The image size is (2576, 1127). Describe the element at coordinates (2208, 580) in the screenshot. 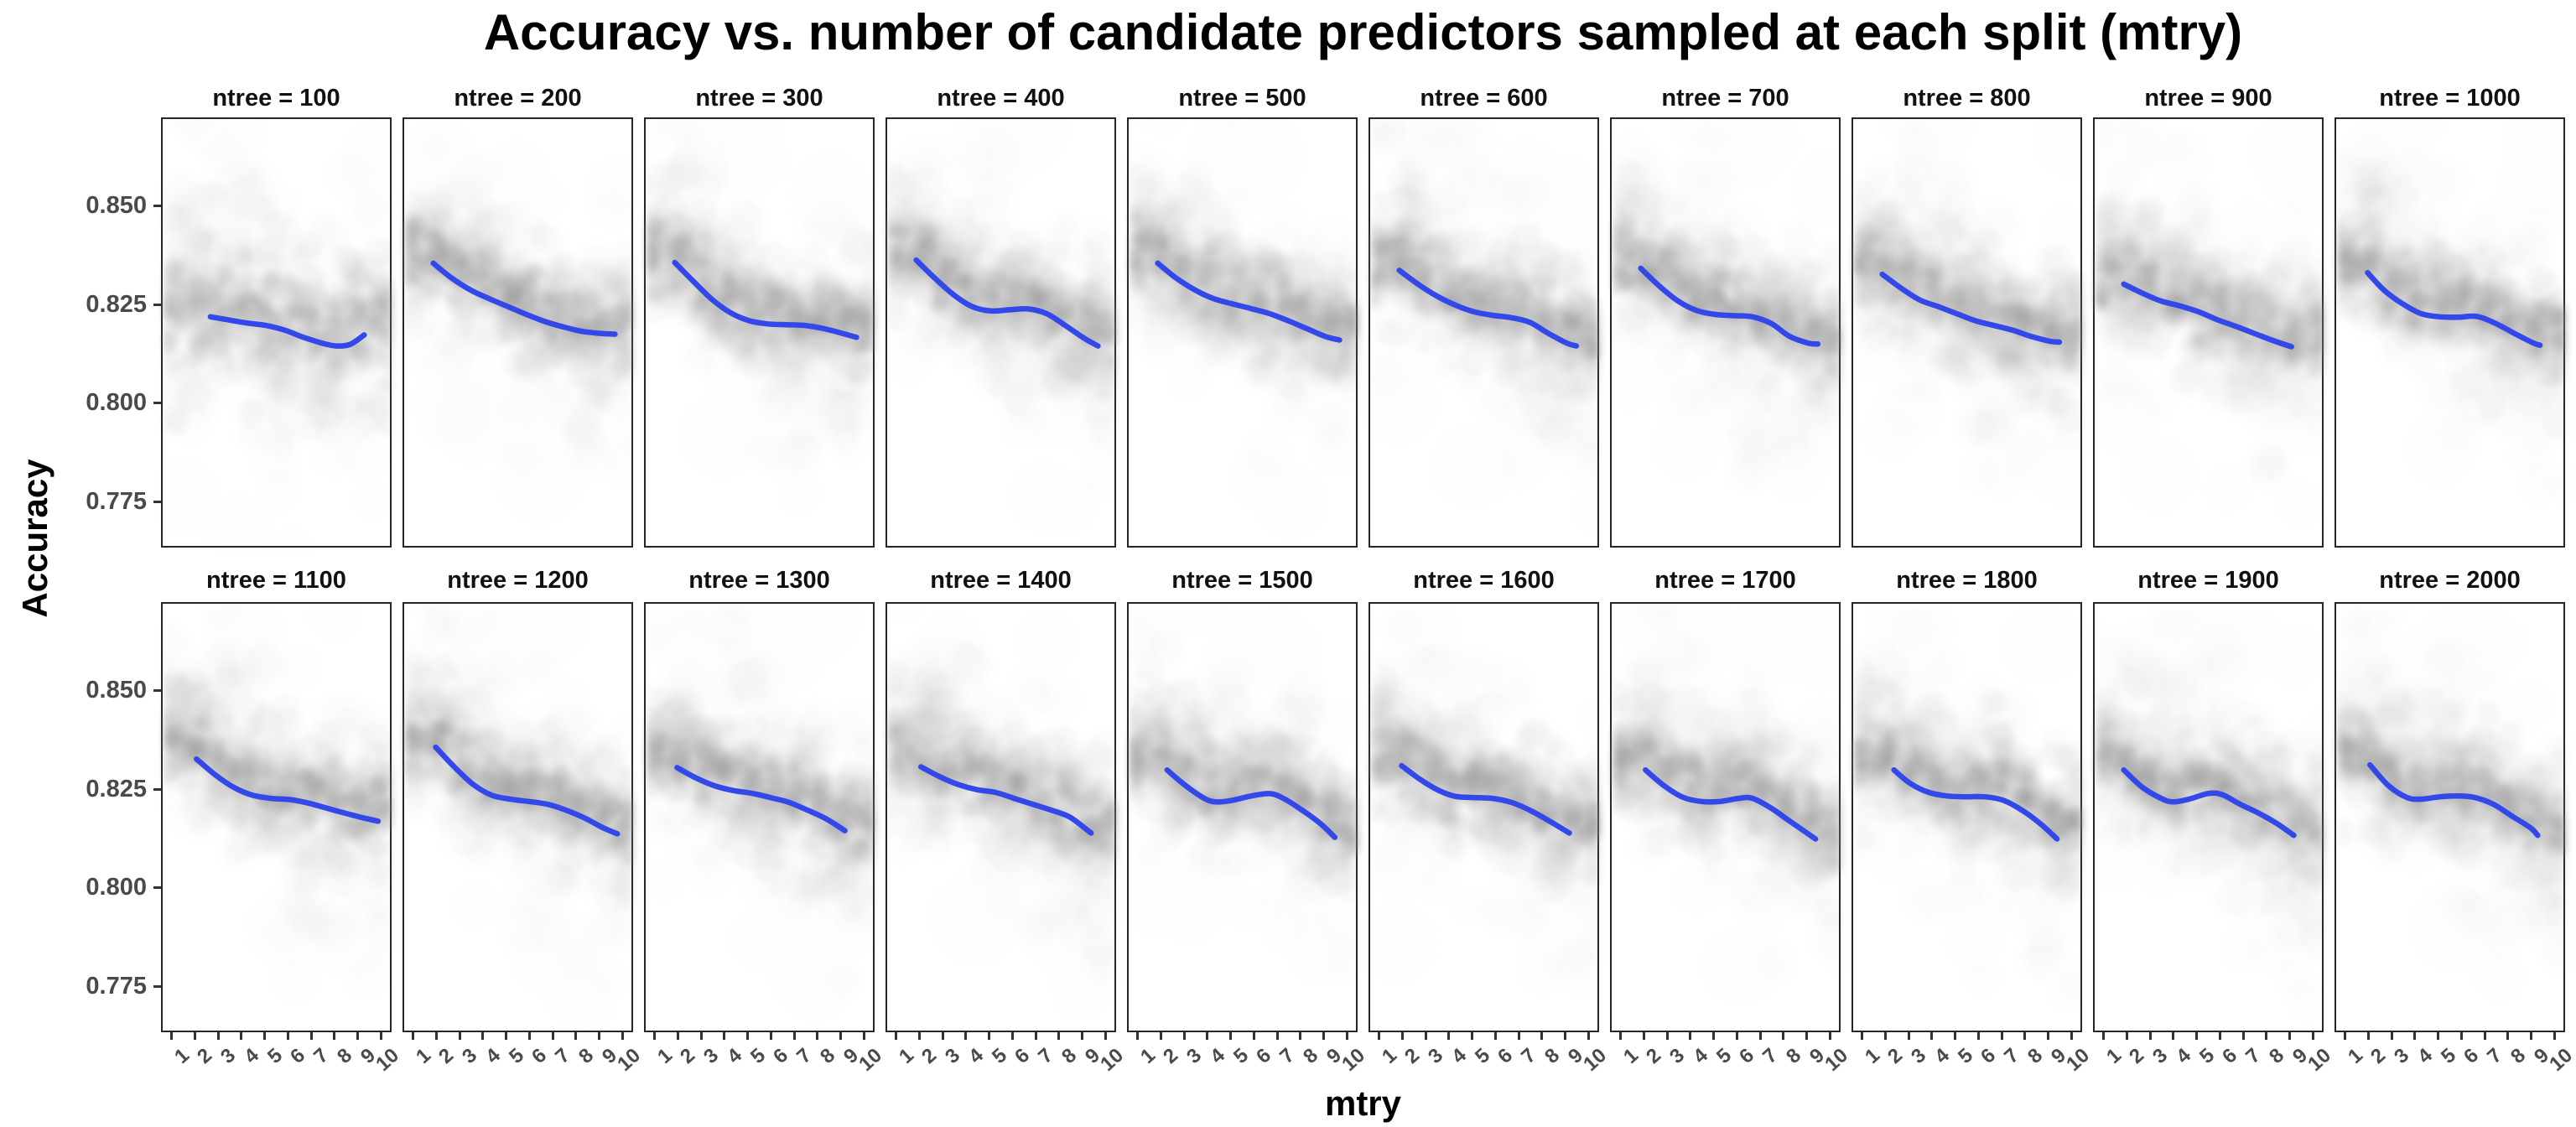

I see `facet-strip-label: ntree = 1900` at that location.